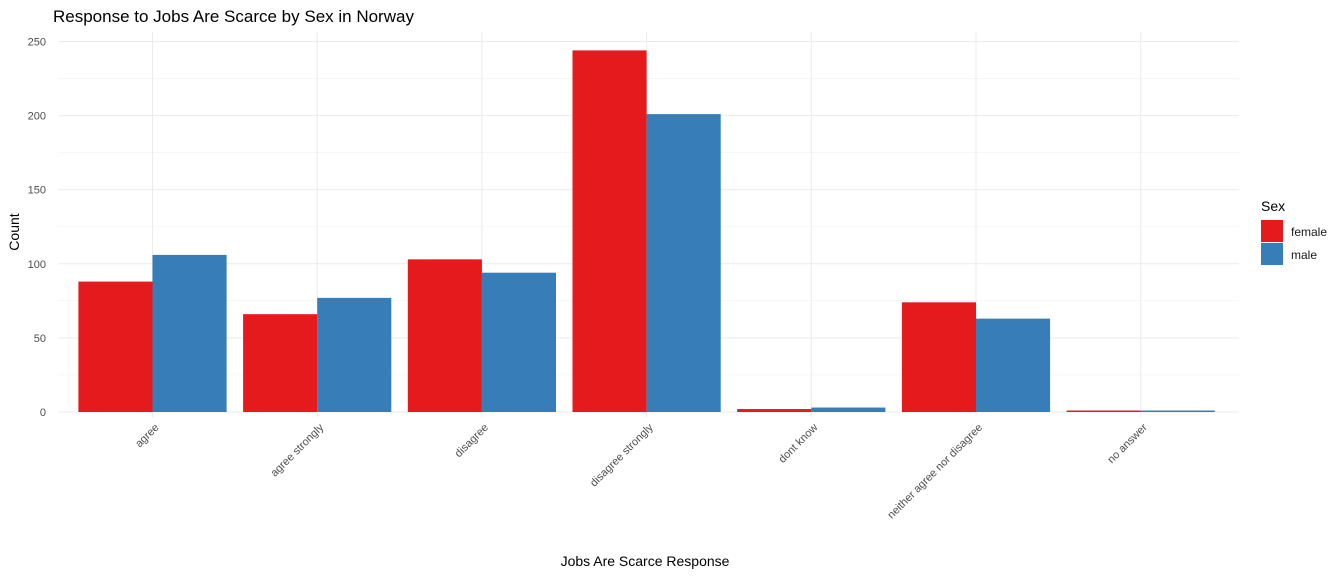  Describe the element at coordinates (37, 43) in the screenshot. I see `y-tick-label: 250` at that location.